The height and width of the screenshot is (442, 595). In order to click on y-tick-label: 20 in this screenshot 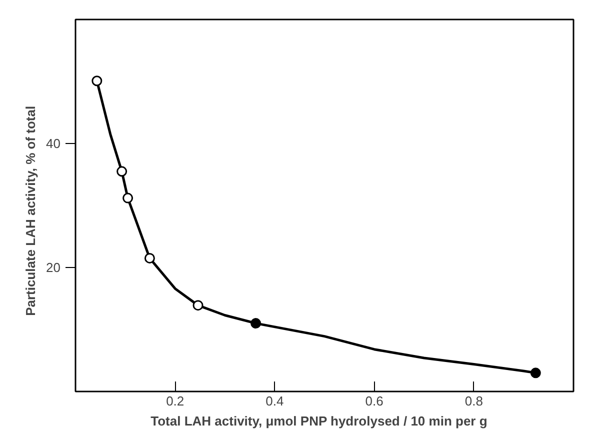, I will do `click(53, 267)`.